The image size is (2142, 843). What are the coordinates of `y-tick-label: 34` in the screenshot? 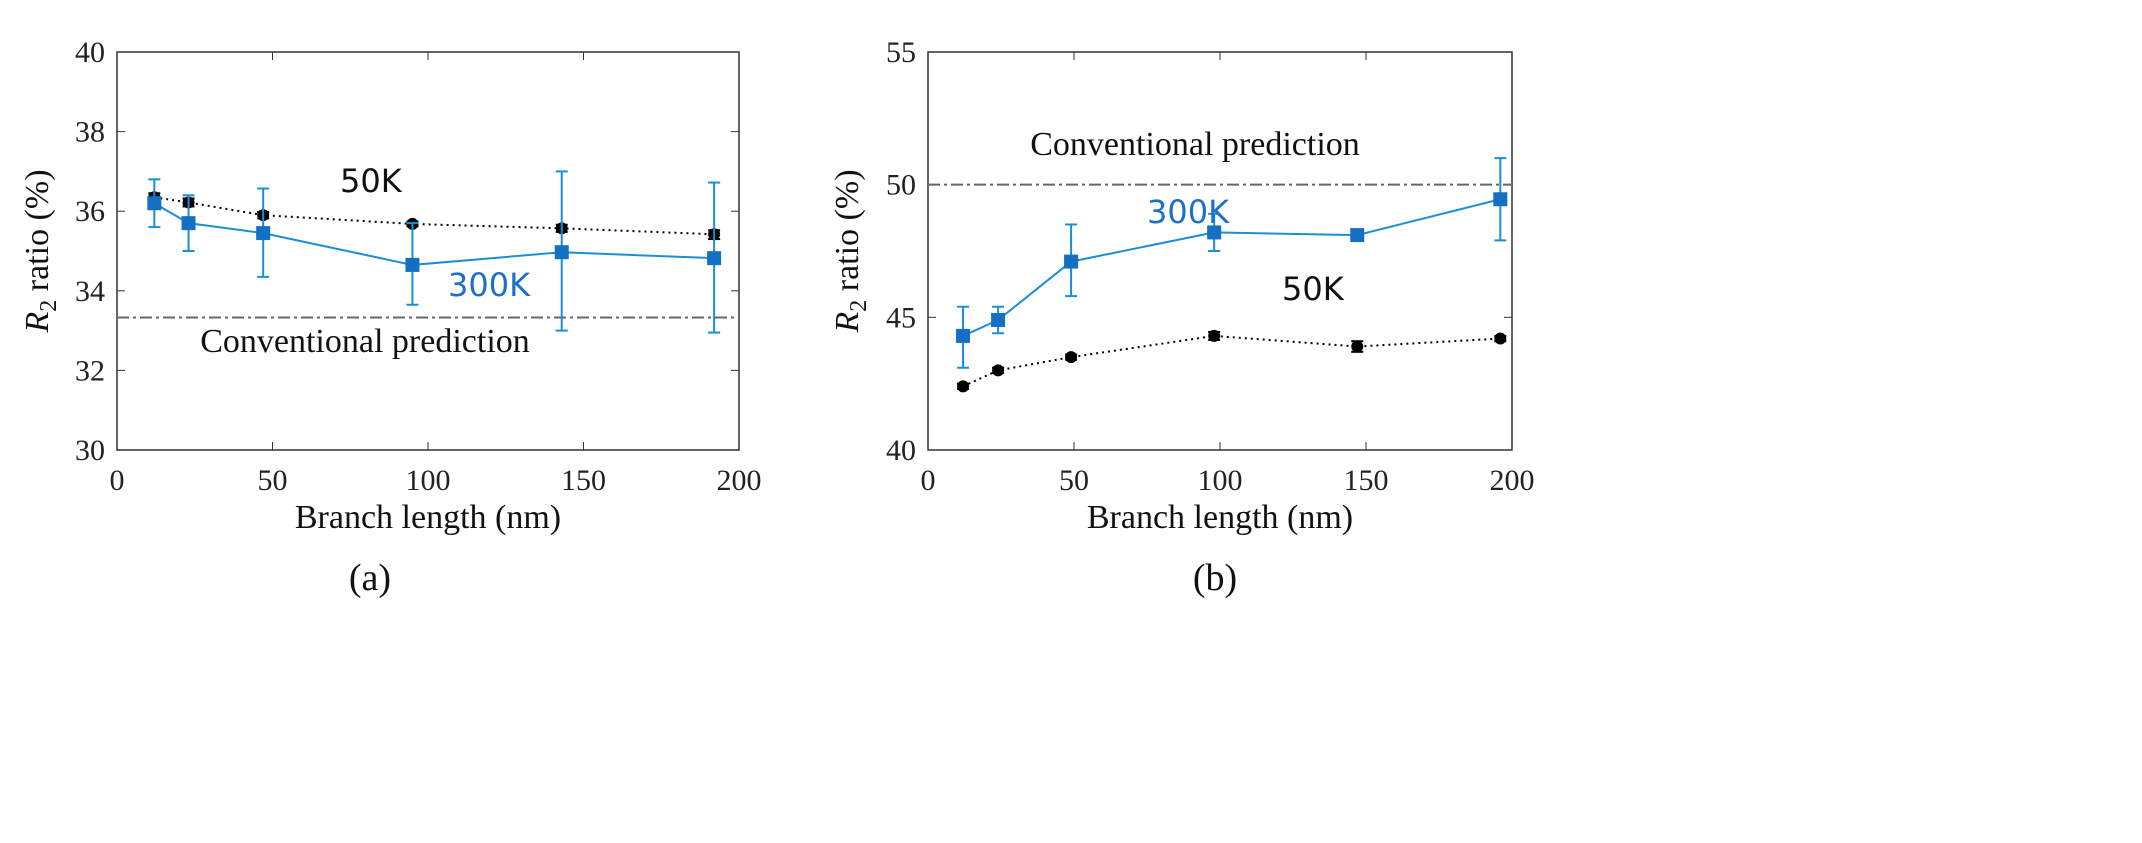 It's located at (90, 291).